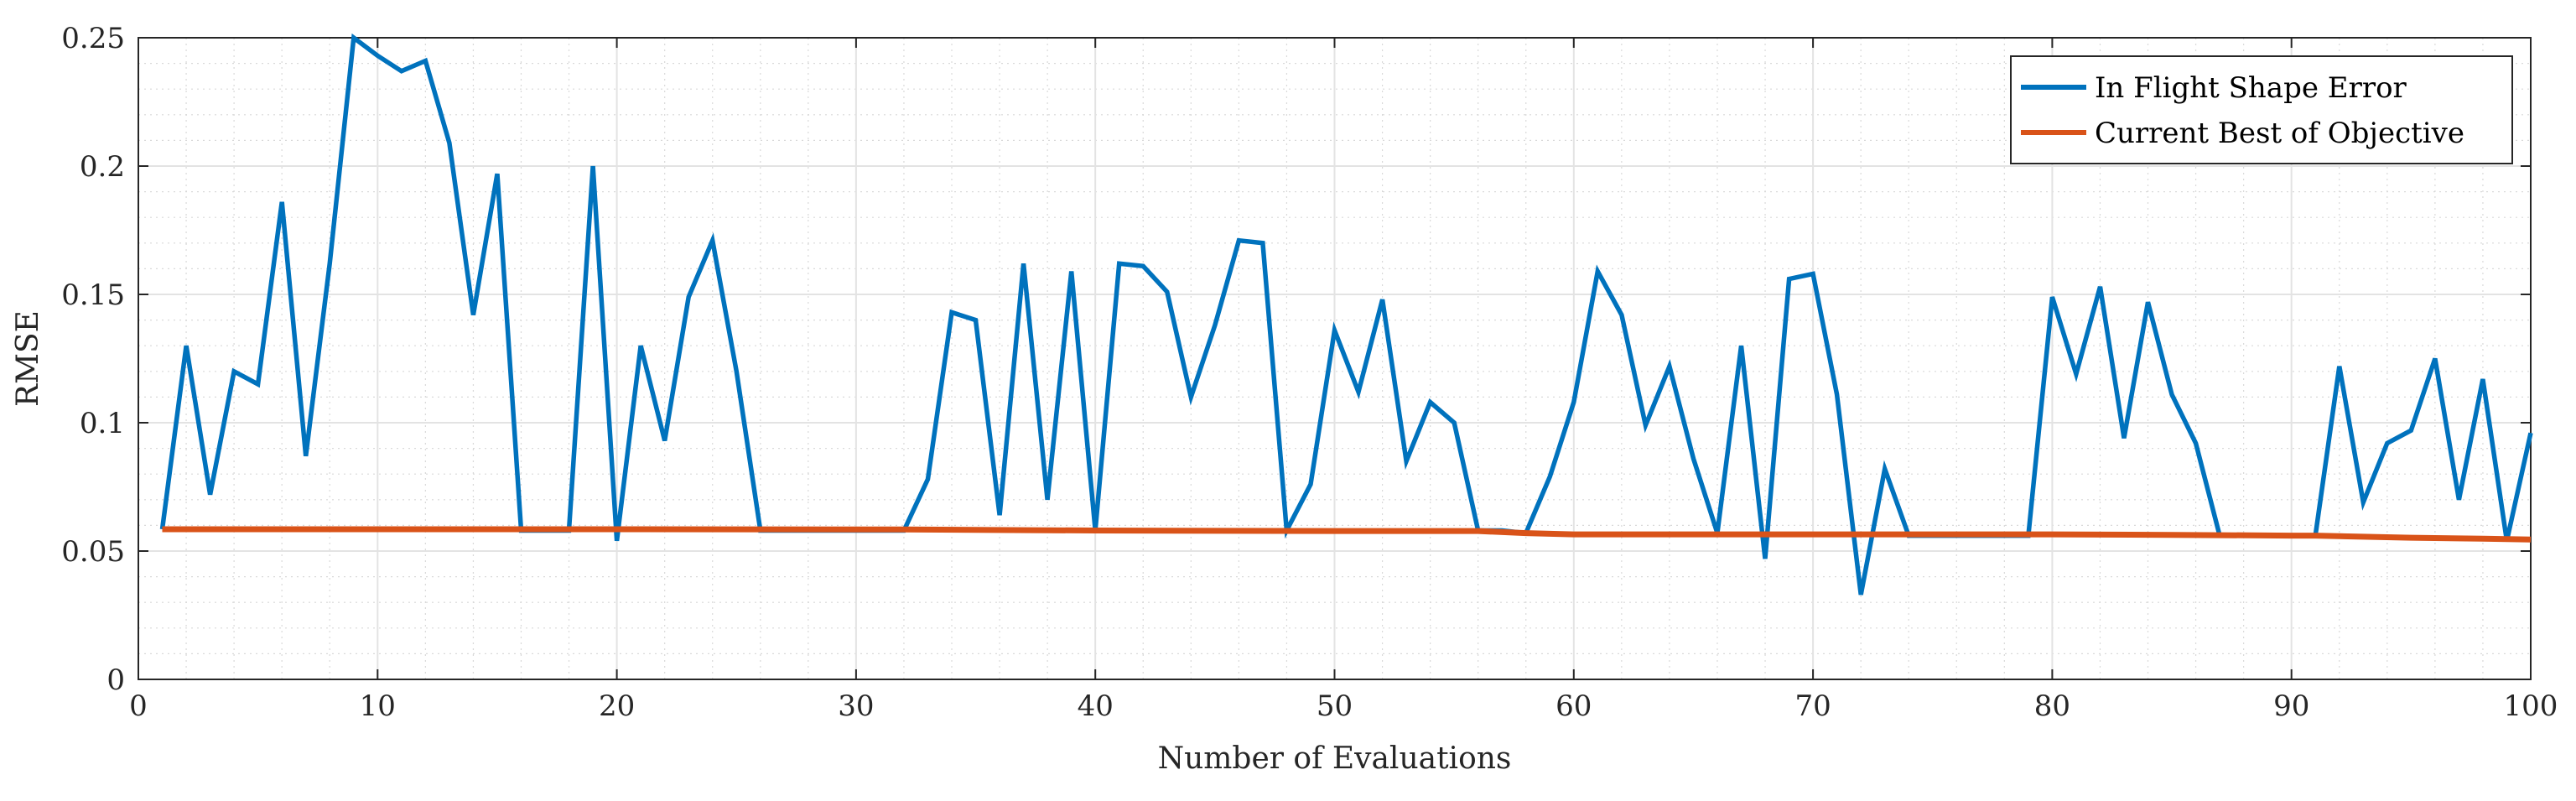 This screenshot has height=801, width=2576. Describe the element at coordinates (93, 38) in the screenshot. I see `y-tick-label: 0.25` at that location.